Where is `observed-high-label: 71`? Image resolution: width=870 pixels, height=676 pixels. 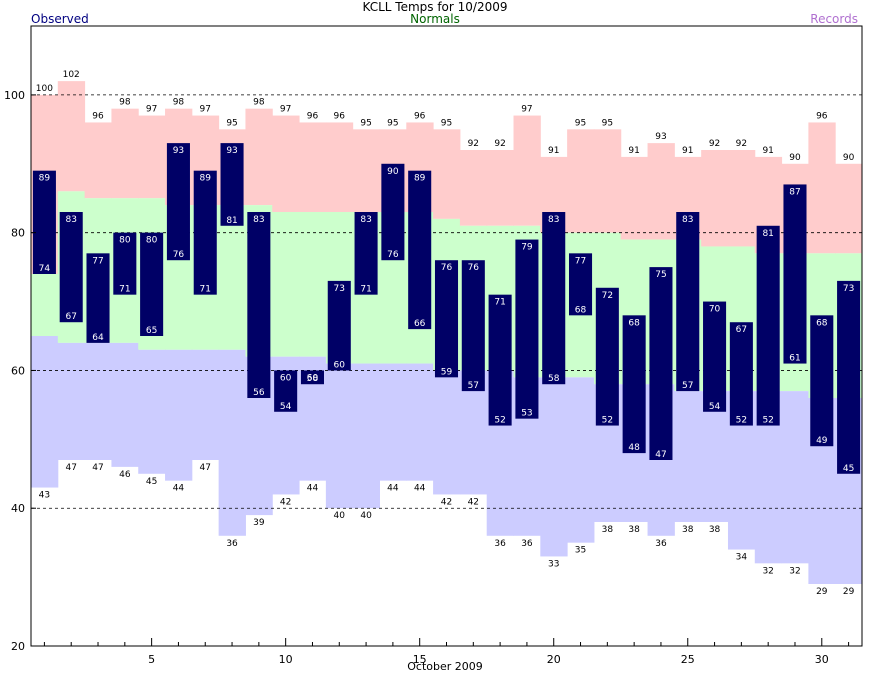
observed-high-label: 71 is located at coordinates (499, 303).